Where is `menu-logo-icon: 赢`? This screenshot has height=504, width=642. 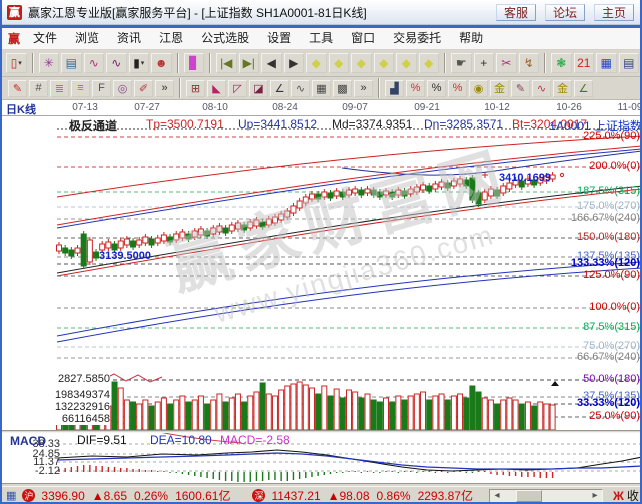
menu-logo-icon: 赢 is located at coordinates (14, 39).